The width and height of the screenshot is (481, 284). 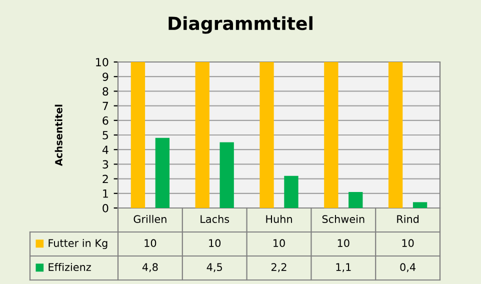 I want to click on y-tick-label: 5, so click(x=105, y=135).